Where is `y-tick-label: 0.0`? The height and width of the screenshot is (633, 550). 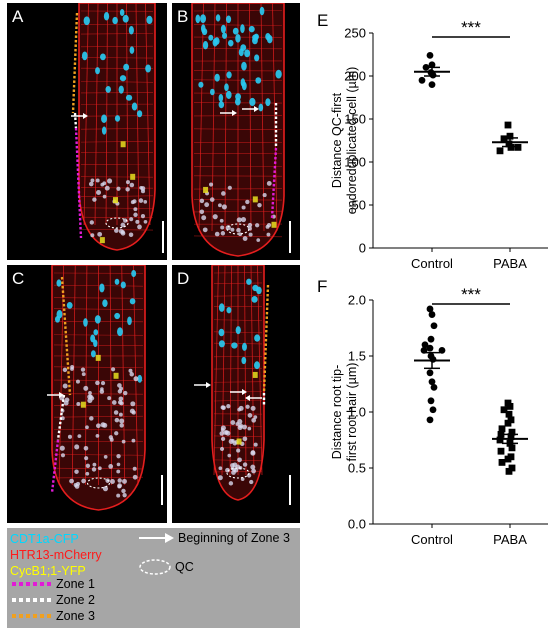 y-tick-label: 0.0 is located at coordinates (357, 524).